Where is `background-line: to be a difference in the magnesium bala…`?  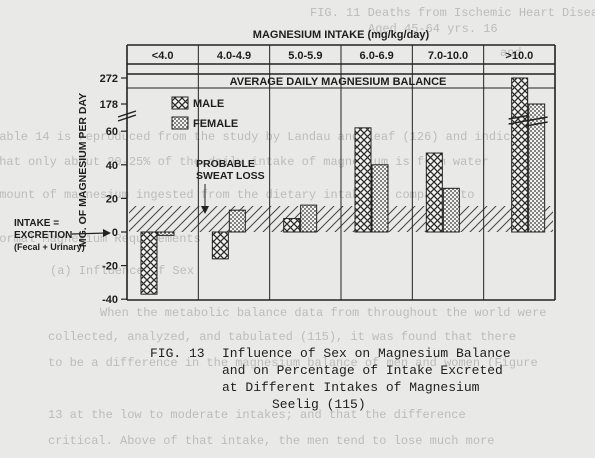 background-line: to be a difference in the magnesium bala… is located at coordinates (293, 363).